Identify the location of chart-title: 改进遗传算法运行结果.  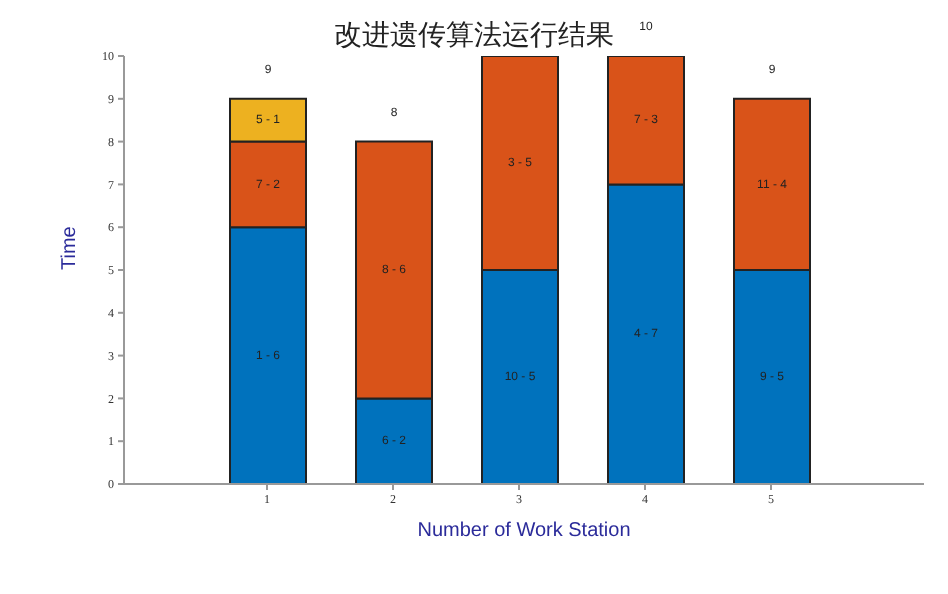
(474, 36).